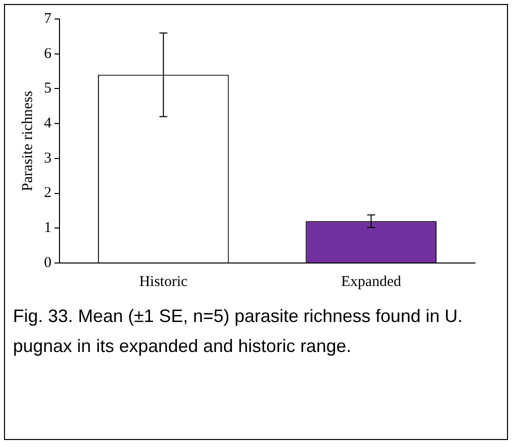  What do you see at coordinates (48, 193) in the screenshot?
I see `y-tick-label: 2` at bounding box center [48, 193].